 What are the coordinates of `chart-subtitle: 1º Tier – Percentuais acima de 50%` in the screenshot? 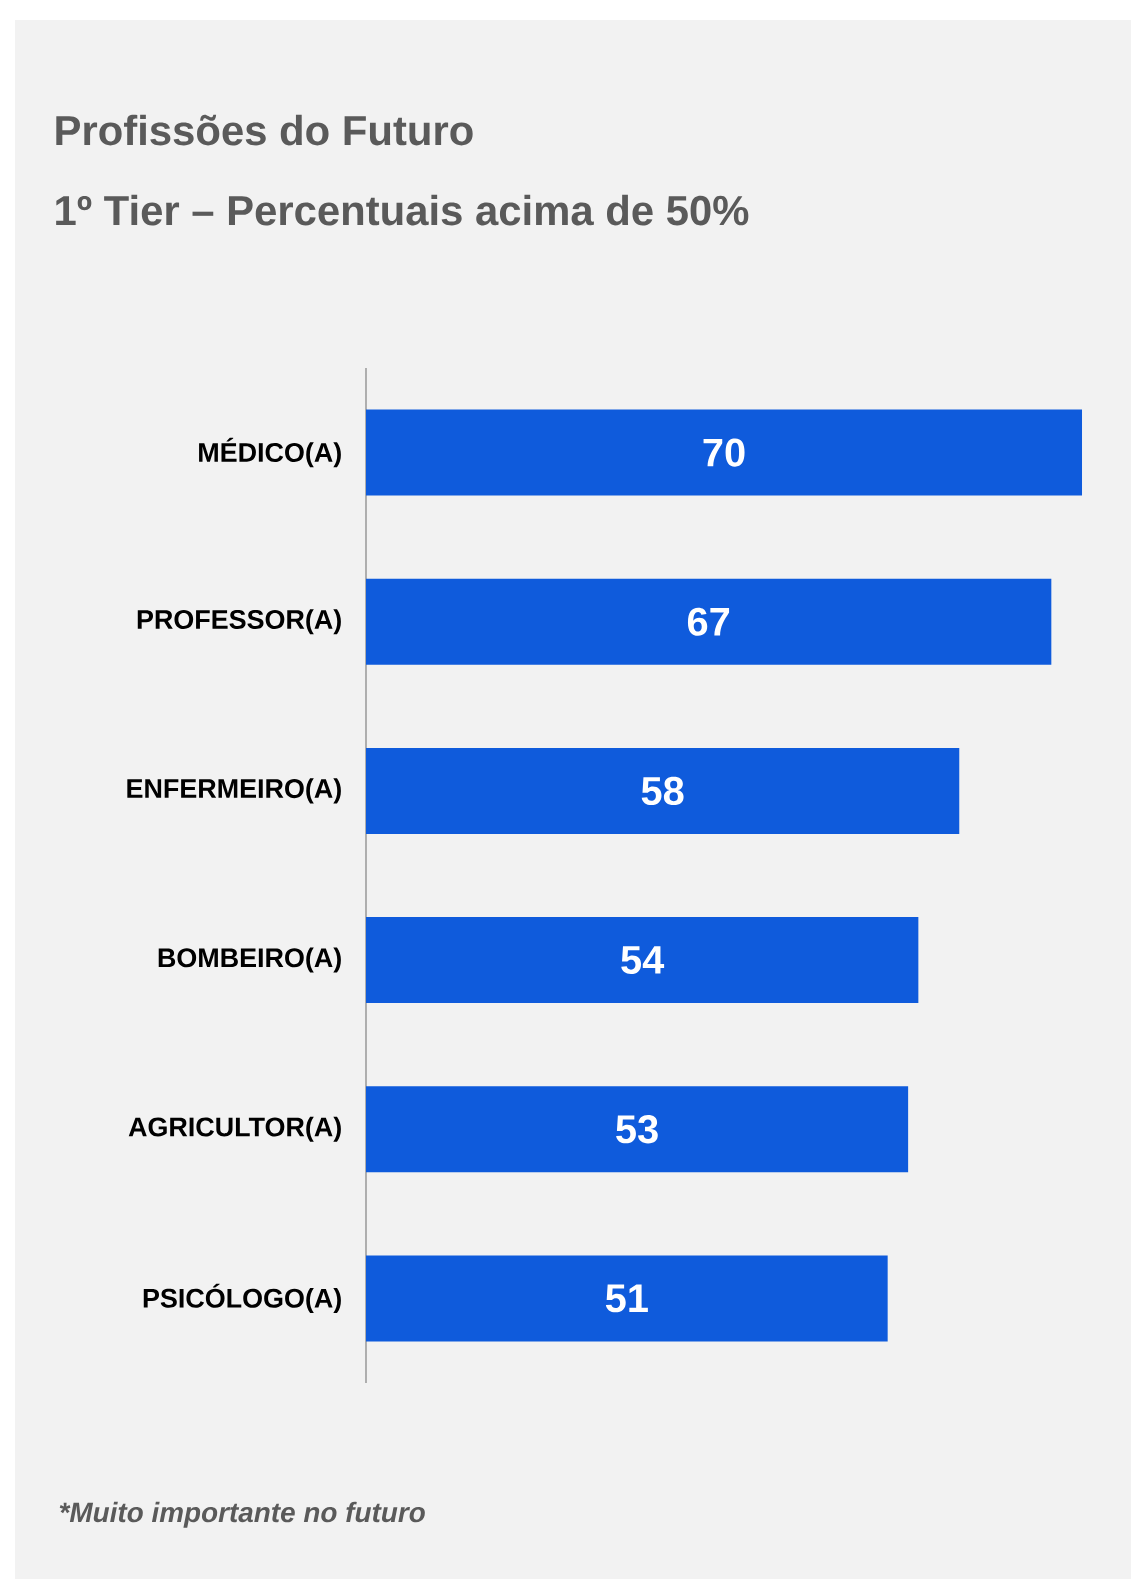 It's located at (402, 210).